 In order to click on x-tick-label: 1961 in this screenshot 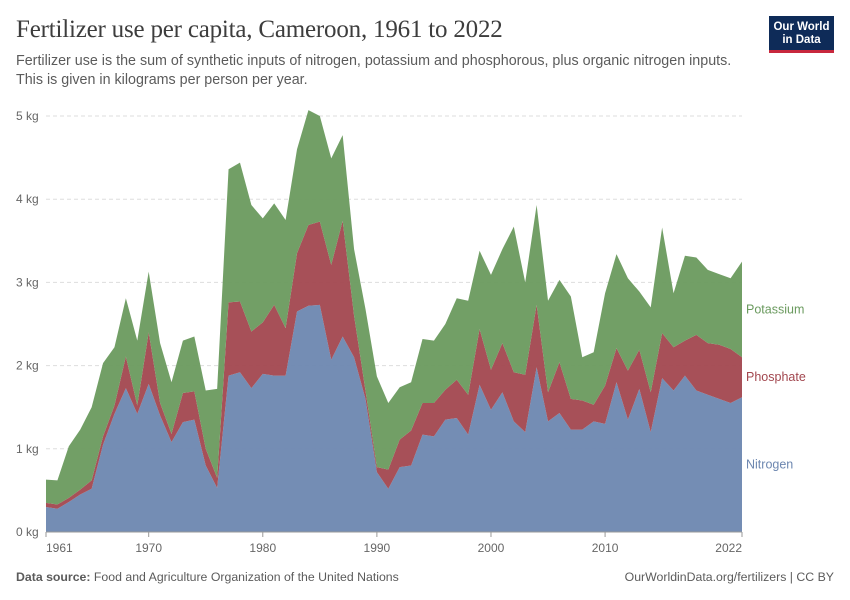, I will do `click(59, 548)`.